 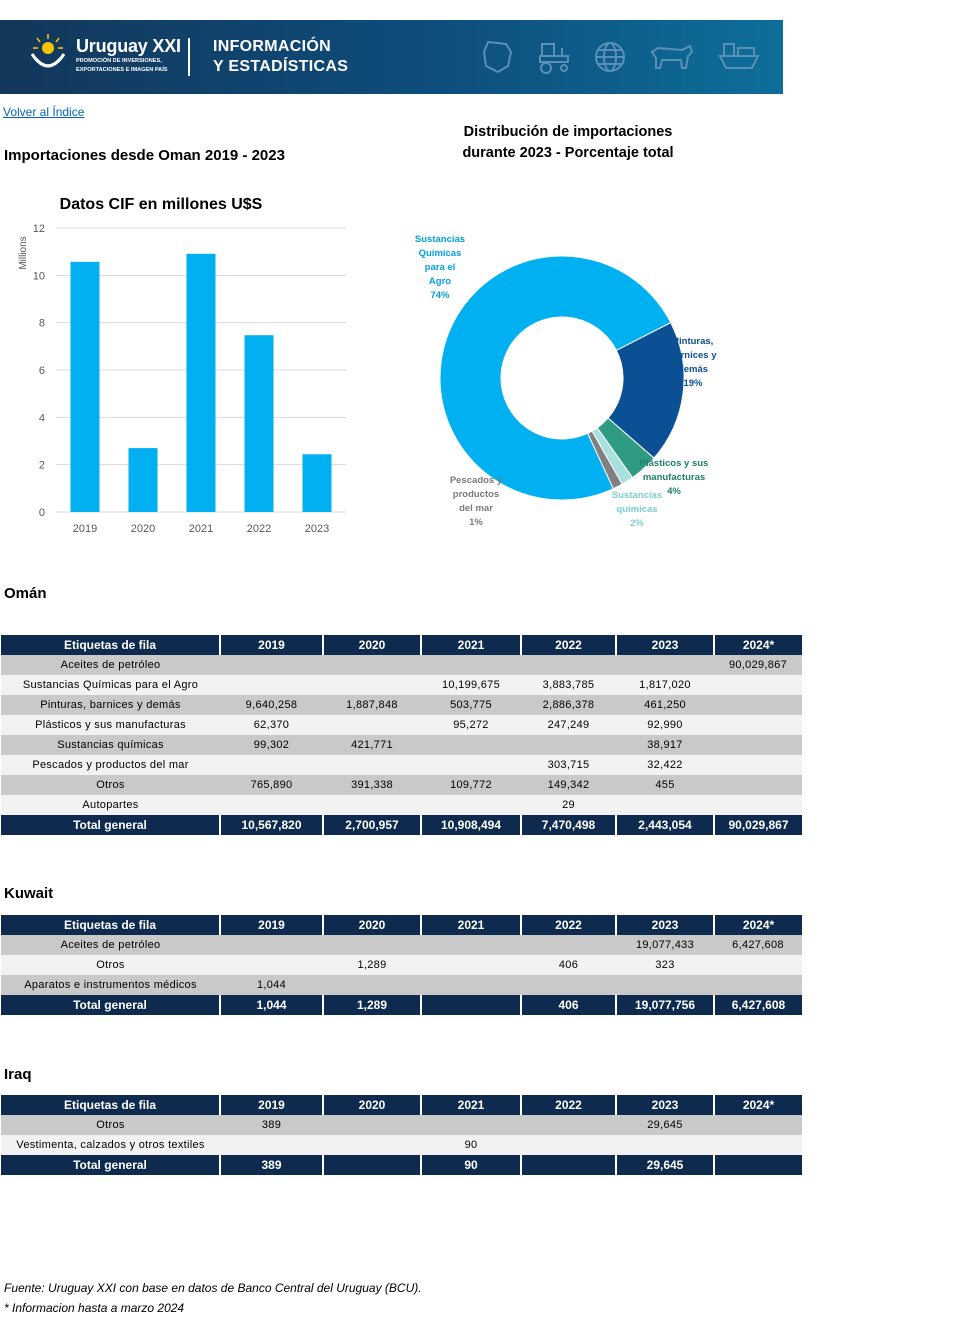 What do you see at coordinates (672, 56) in the screenshot?
I see `cow-icon` at bounding box center [672, 56].